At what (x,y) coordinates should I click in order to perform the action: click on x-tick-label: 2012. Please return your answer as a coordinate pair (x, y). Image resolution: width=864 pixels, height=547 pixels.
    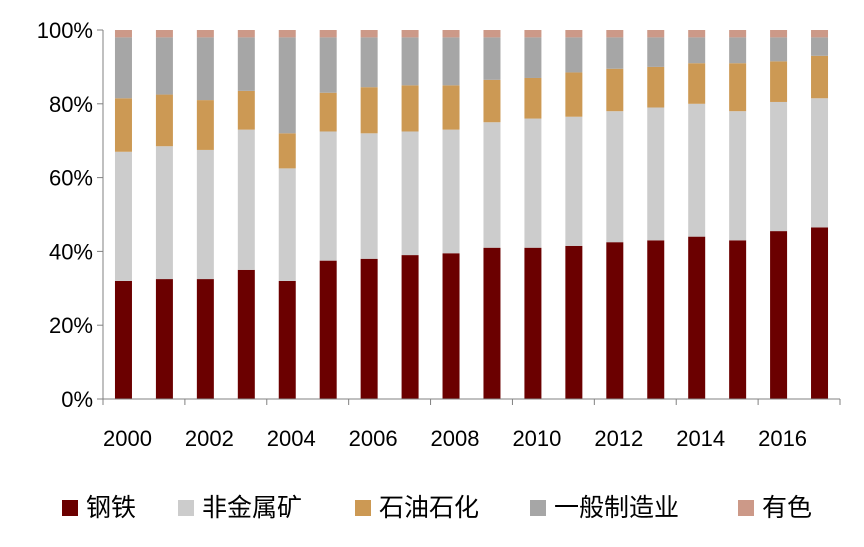
    Looking at the image, I should click on (618, 438).